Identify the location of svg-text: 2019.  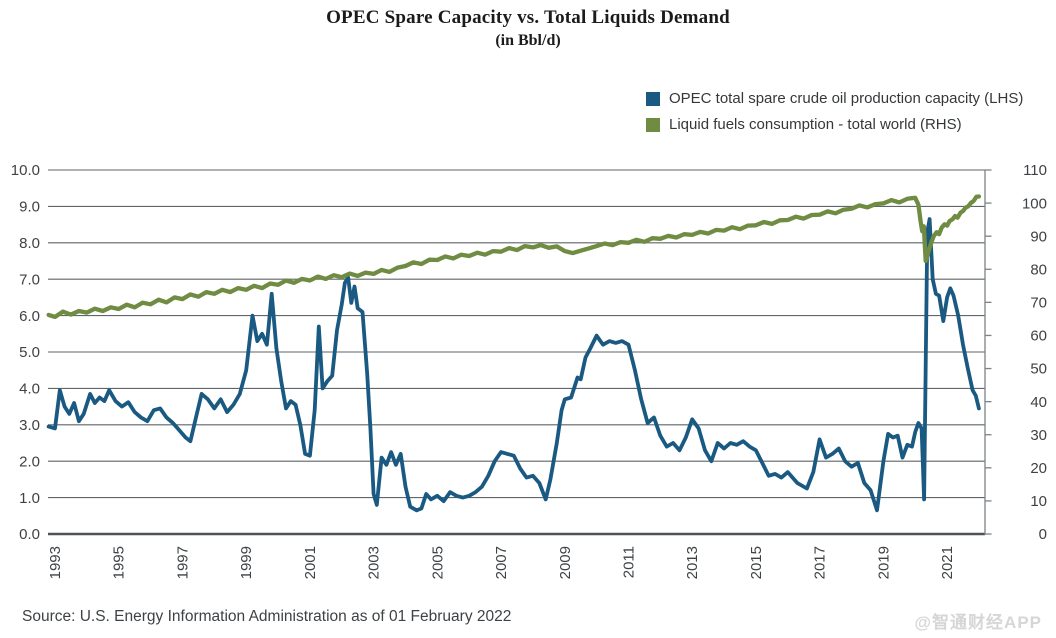
(883, 562).